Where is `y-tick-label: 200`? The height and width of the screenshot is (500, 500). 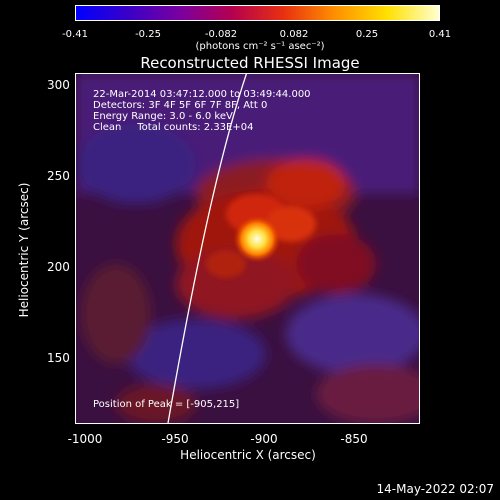
y-tick-label: 200 is located at coordinates (58, 267).